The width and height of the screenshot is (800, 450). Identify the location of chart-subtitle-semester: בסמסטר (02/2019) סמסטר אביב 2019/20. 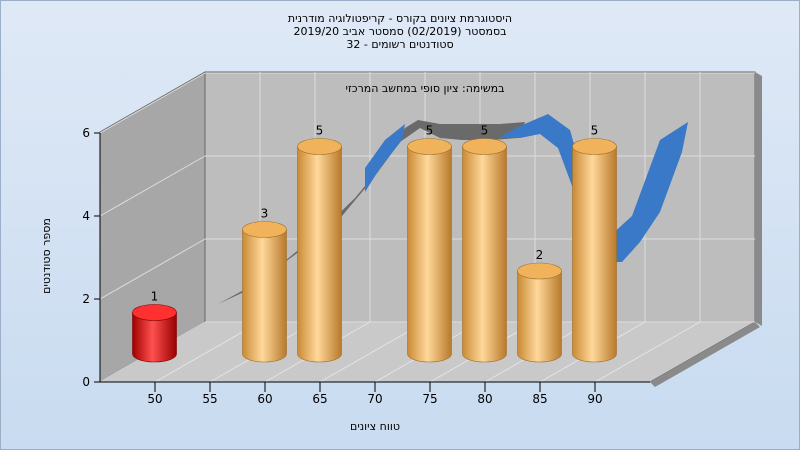
(400, 31).